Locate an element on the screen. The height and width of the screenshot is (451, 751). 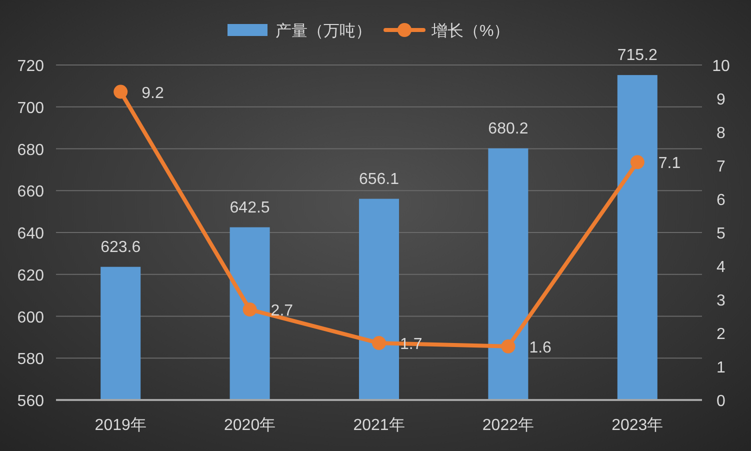
y-tick-label: 660 is located at coordinates (30, 192).